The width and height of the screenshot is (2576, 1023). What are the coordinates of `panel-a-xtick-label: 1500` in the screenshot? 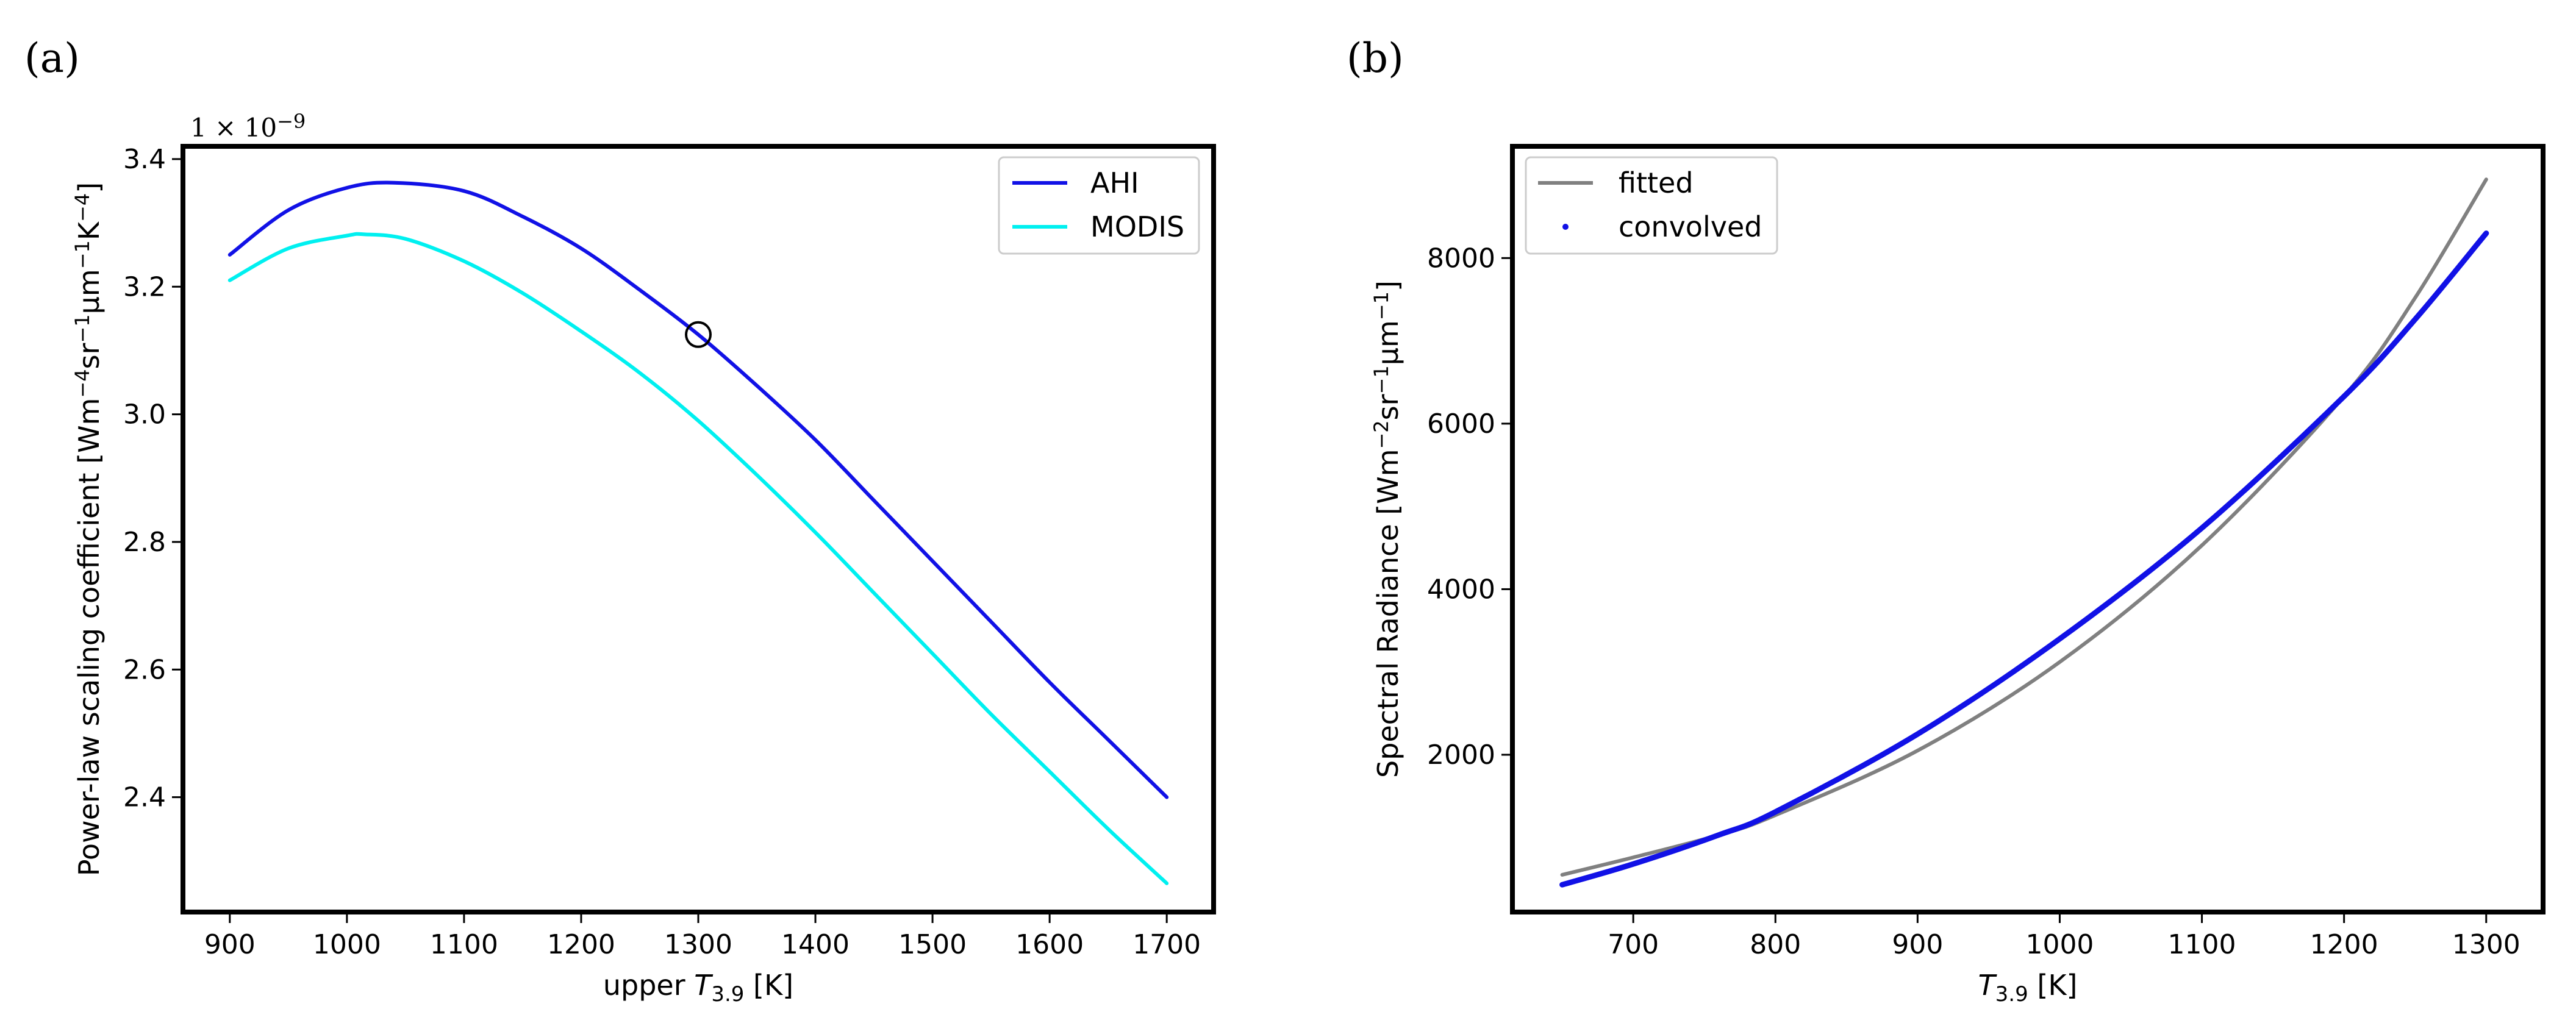 It's located at (932, 944).